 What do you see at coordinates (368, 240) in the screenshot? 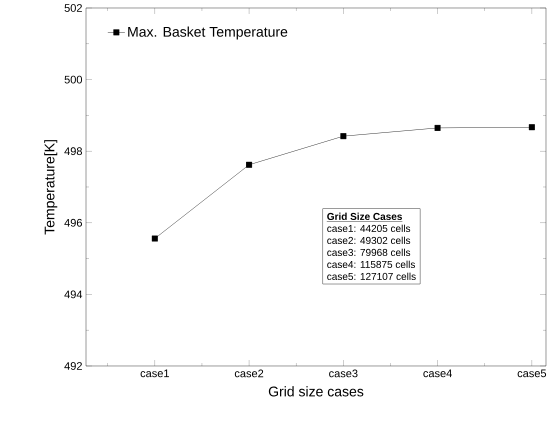
I see `annotation: case2: 49302 cells` at bounding box center [368, 240].